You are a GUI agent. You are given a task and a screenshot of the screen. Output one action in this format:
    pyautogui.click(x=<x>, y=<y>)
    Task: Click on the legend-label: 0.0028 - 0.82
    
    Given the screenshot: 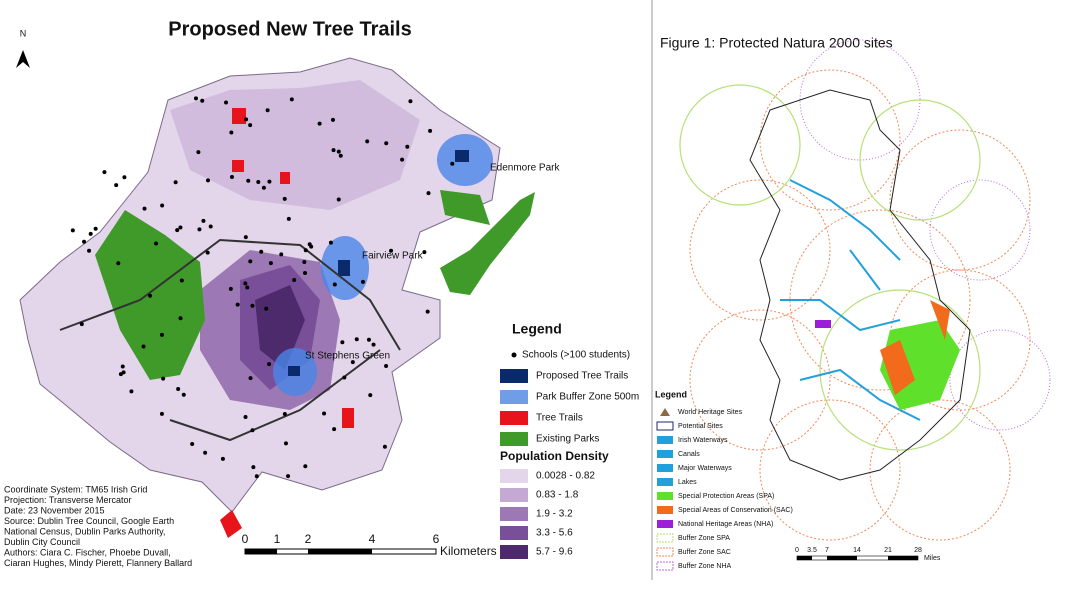 What is the action you would take?
    pyautogui.click(x=565, y=476)
    